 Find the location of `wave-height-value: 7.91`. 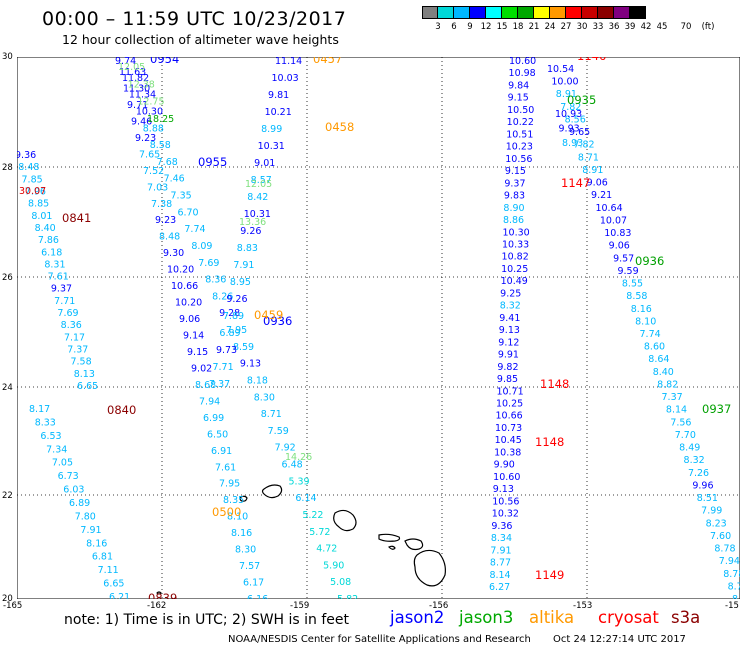

wave-height-value: 7.91 is located at coordinates (500, 550).